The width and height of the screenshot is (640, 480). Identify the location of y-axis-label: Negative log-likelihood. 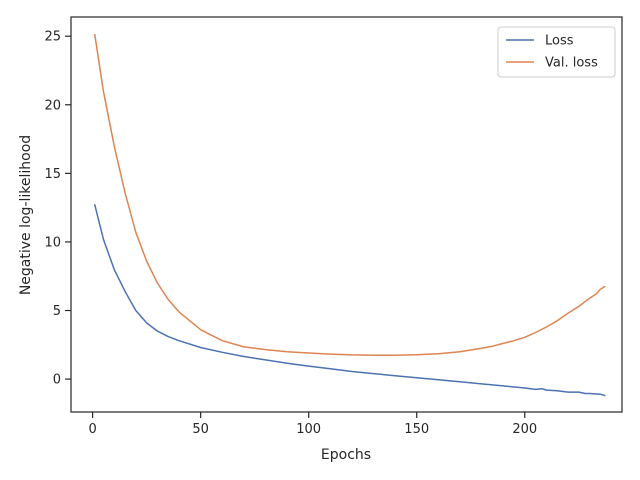
(26, 215).